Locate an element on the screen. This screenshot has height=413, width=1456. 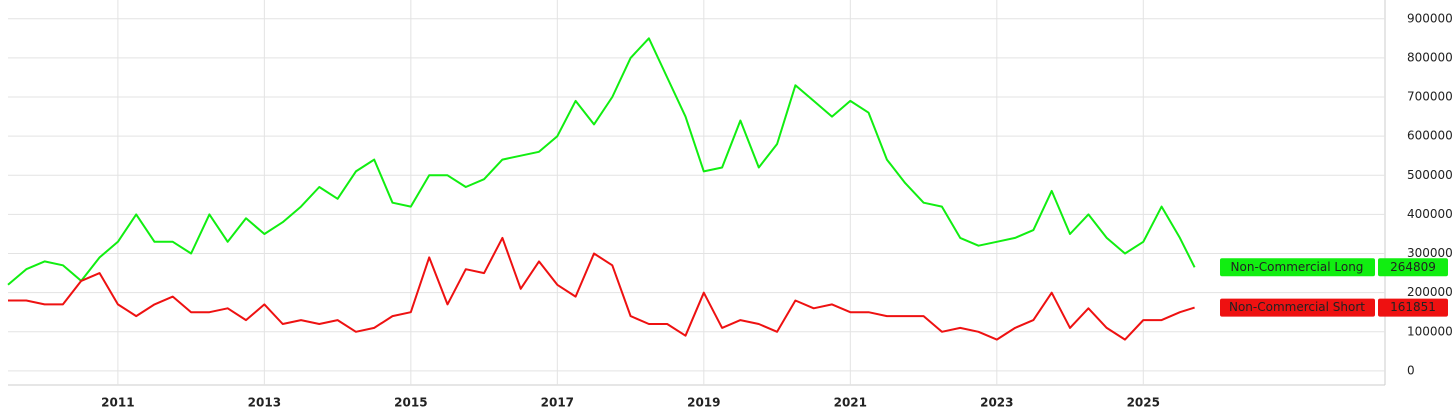
value-label: 264809 is located at coordinates (1413, 267).